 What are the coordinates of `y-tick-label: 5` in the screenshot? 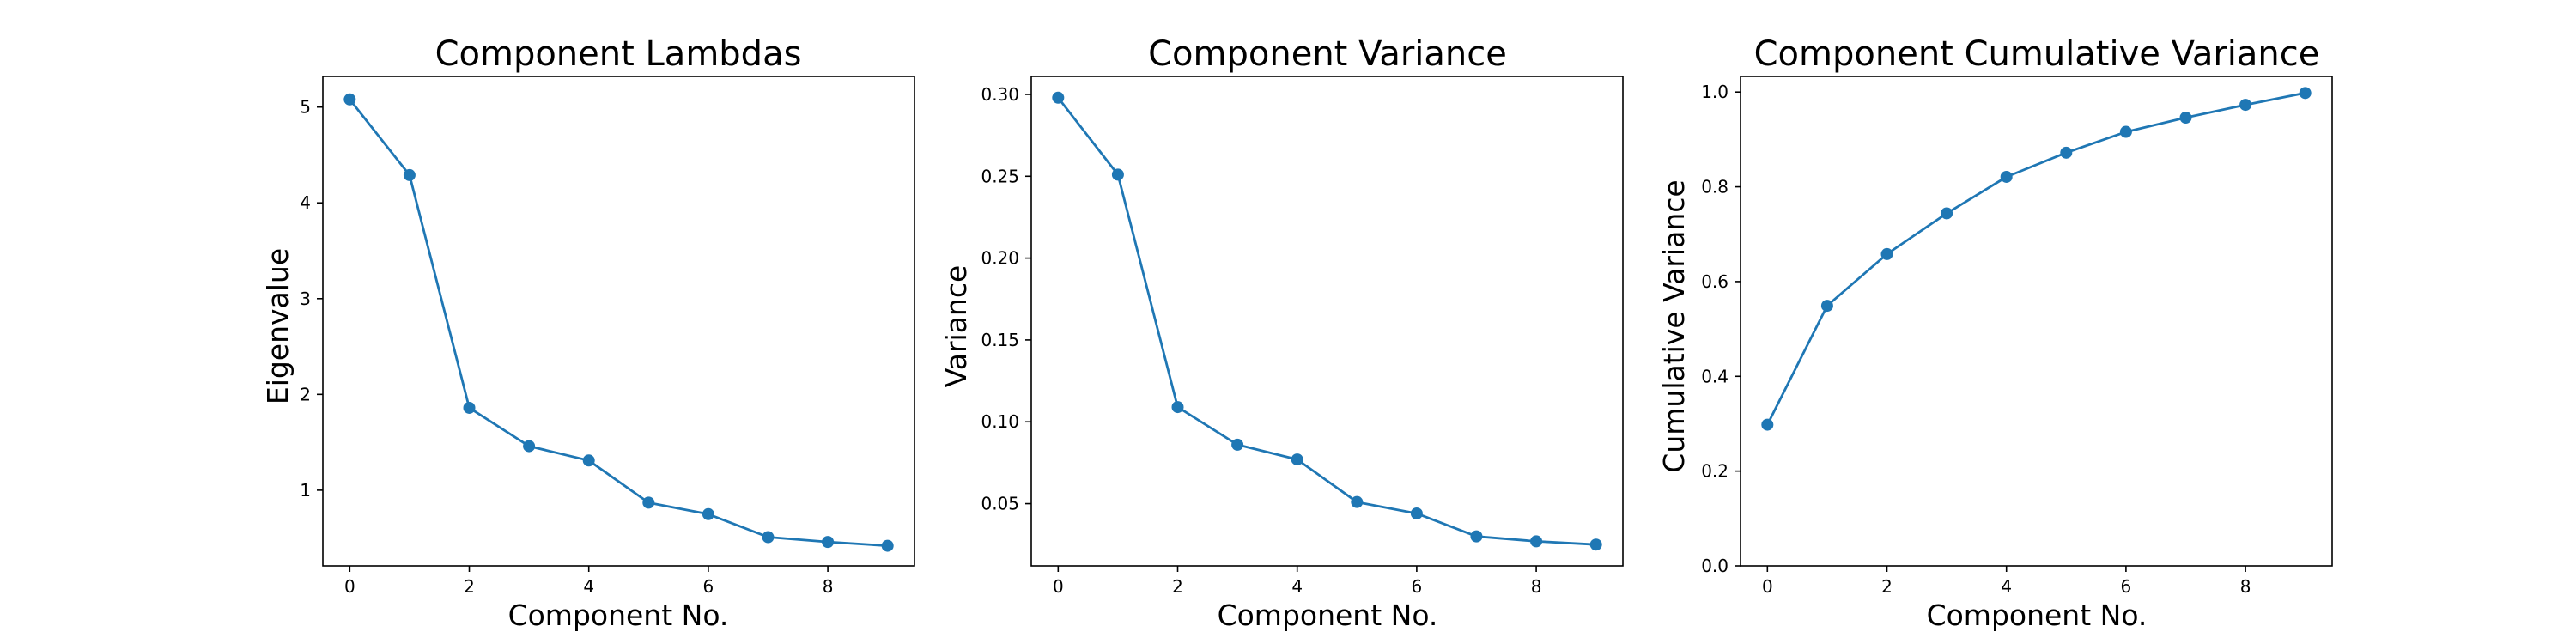 It's located at (305, 107).